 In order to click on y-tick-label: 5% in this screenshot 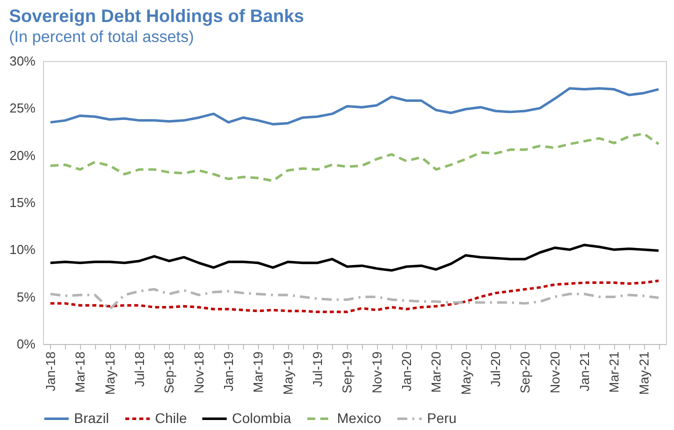, I will do `click(26, 296)`.